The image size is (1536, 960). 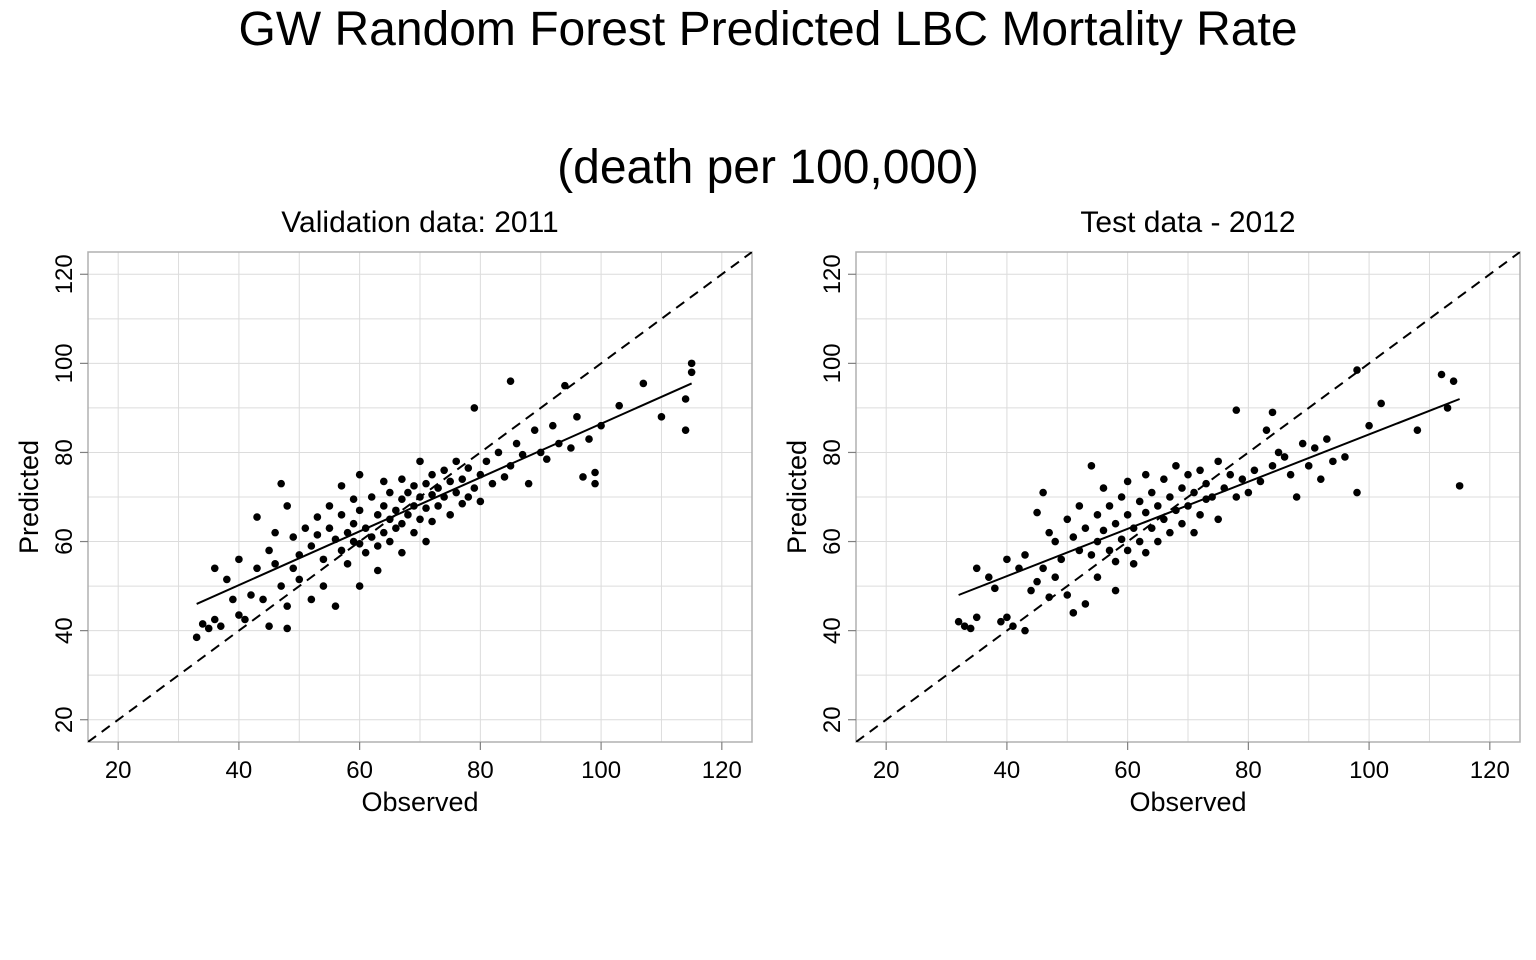 What do you see at coordinates (239, 770) in the screenshot?
I see `x-tick-label: 40` at bounding box center [239, 770].